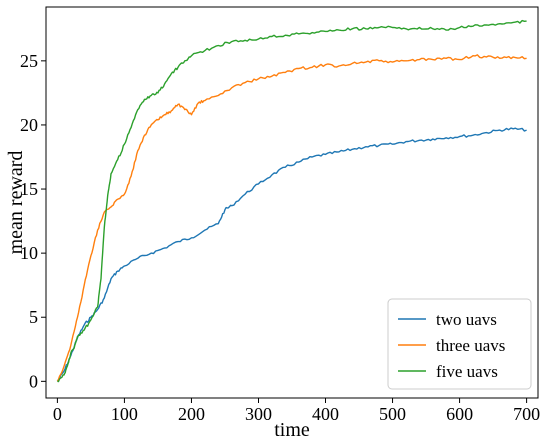 Image resolution: width=550 pixels, height=441 pixels. I want to click on x-tick-label: 600, so click(459, 414).